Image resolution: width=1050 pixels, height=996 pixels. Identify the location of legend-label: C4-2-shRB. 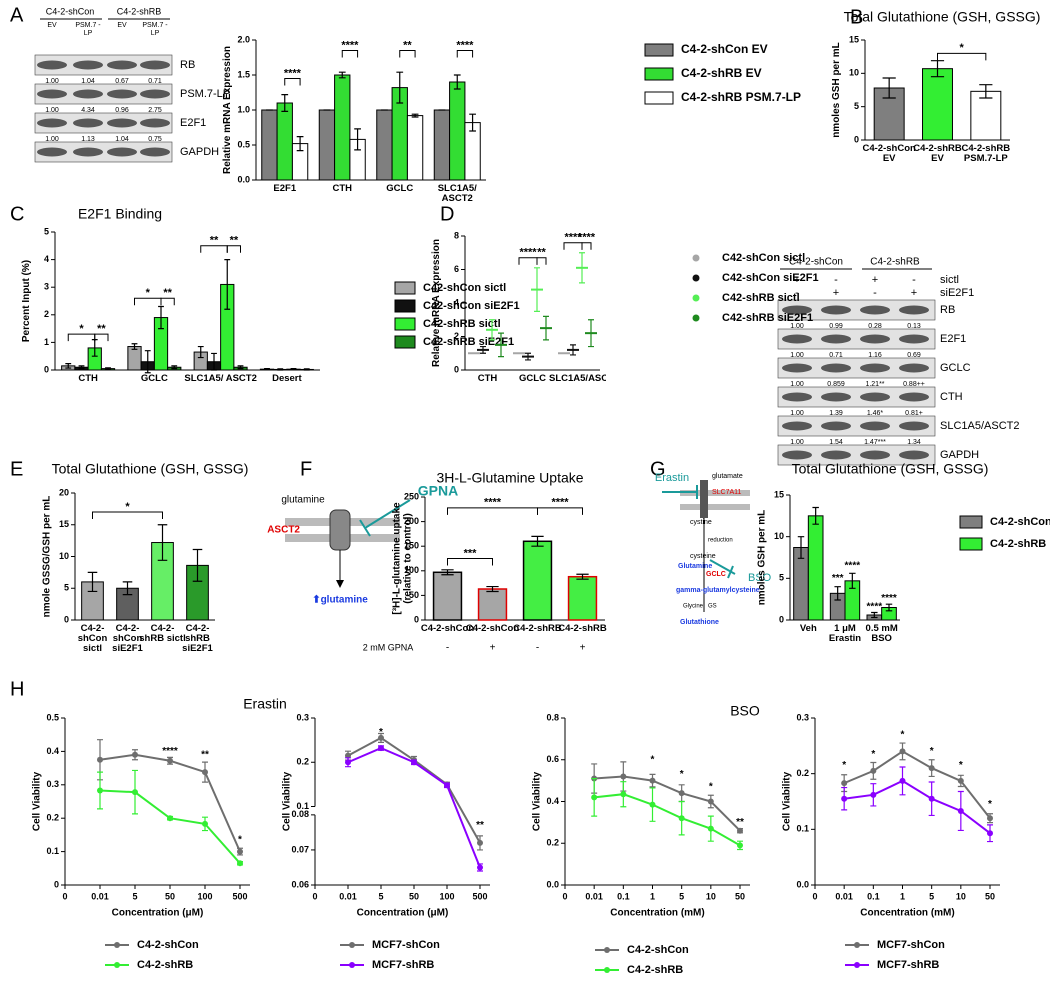
(655, 970).